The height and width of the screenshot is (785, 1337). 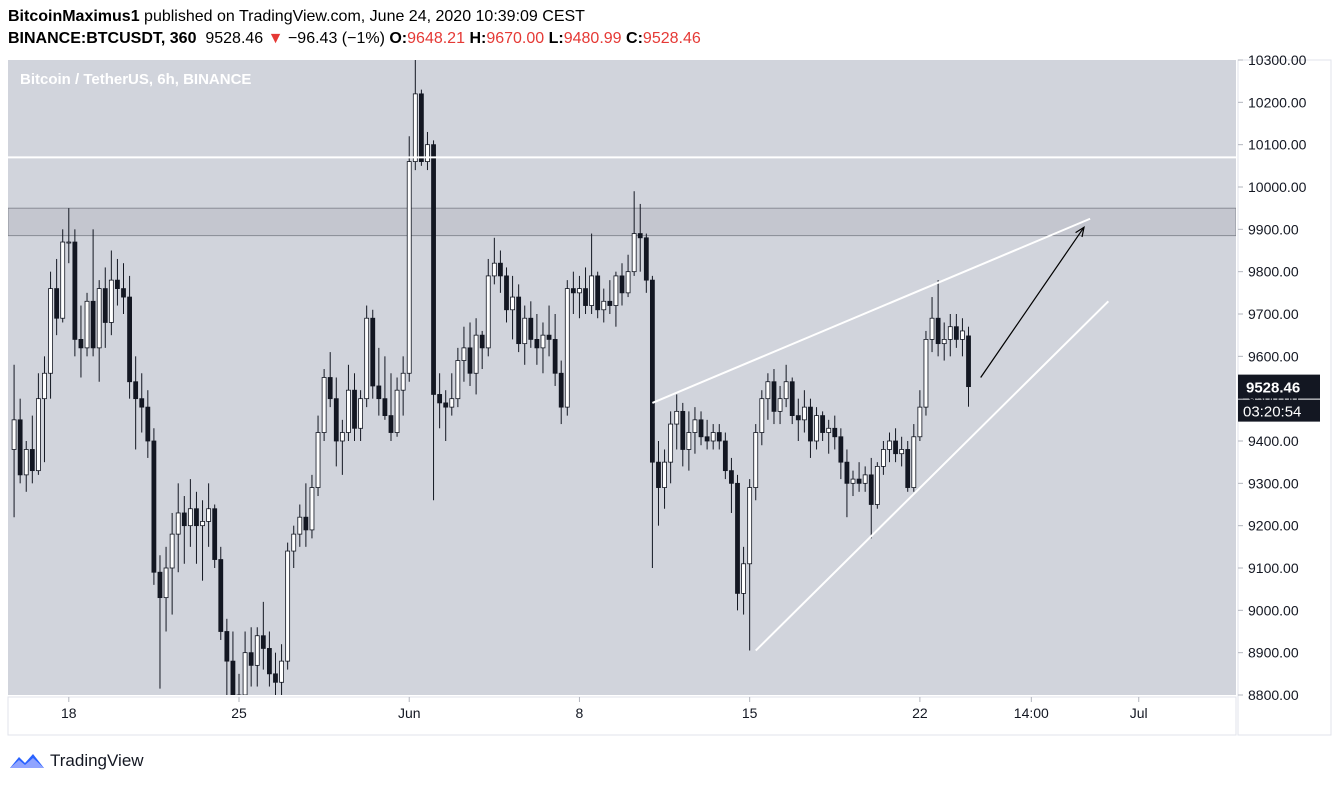 What do you see at coordinates (1273, 483) in the screenshot?
I see `y-tick-label: 9300.00` at bounding box center [1273, 483].